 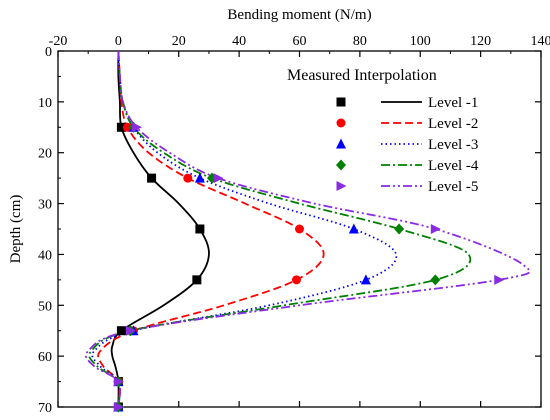 What do you see at coordinates (299, 15) in the screenshot?
I see `x-axis-title: Bending moment (N/m)` at bounding box center [299, 15].